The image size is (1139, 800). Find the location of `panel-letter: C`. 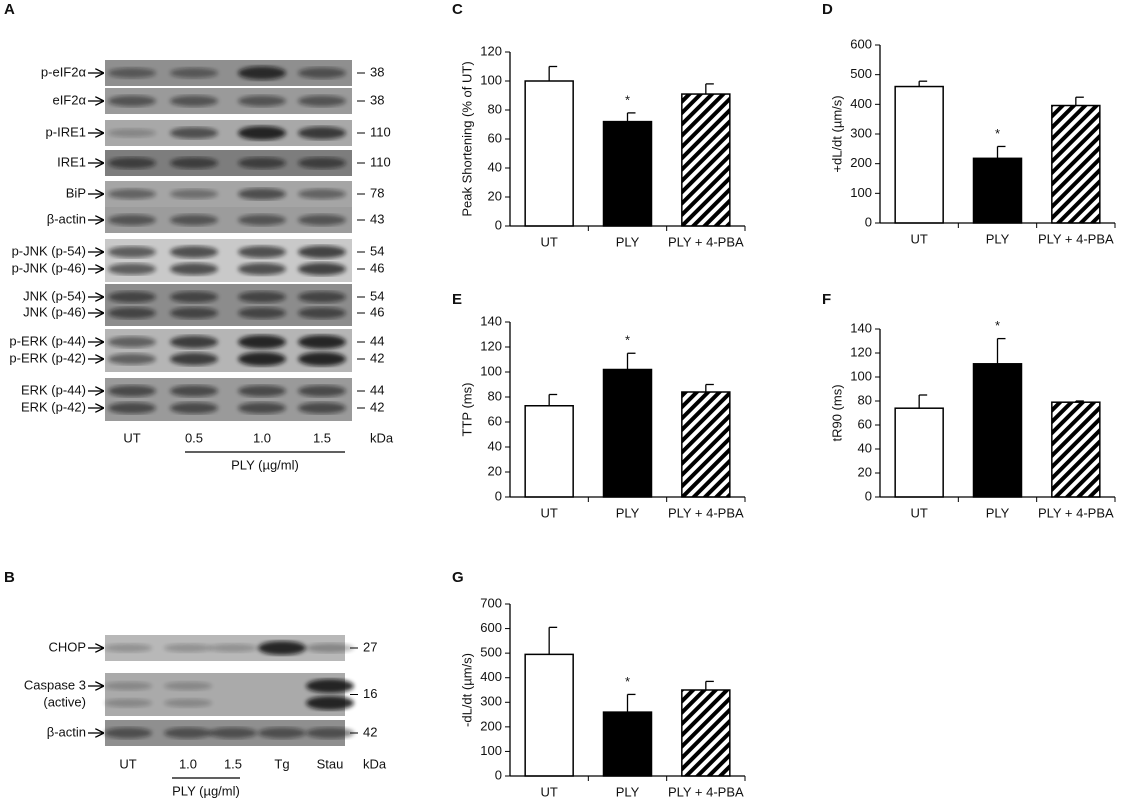

panel-letter: C is located at coordinates (457, 9).